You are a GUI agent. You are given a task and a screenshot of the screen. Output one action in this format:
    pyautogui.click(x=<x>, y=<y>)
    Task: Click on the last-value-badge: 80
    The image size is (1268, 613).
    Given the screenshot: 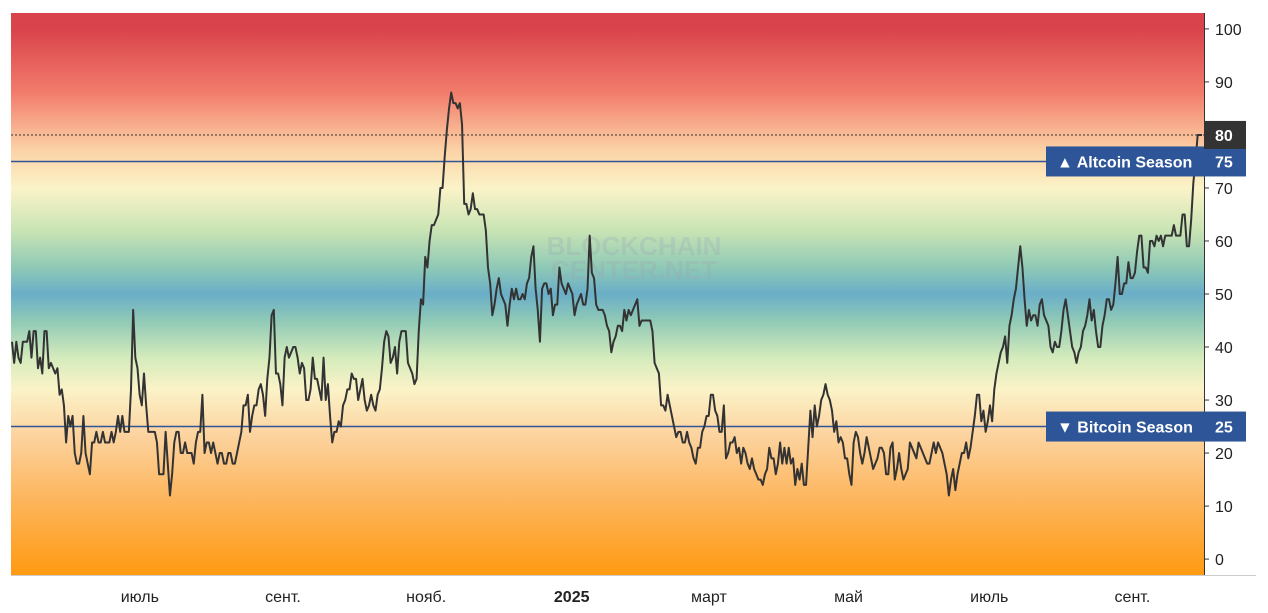 What is the action you would take?
    pyautogui.click(x=1225, y=134)
    